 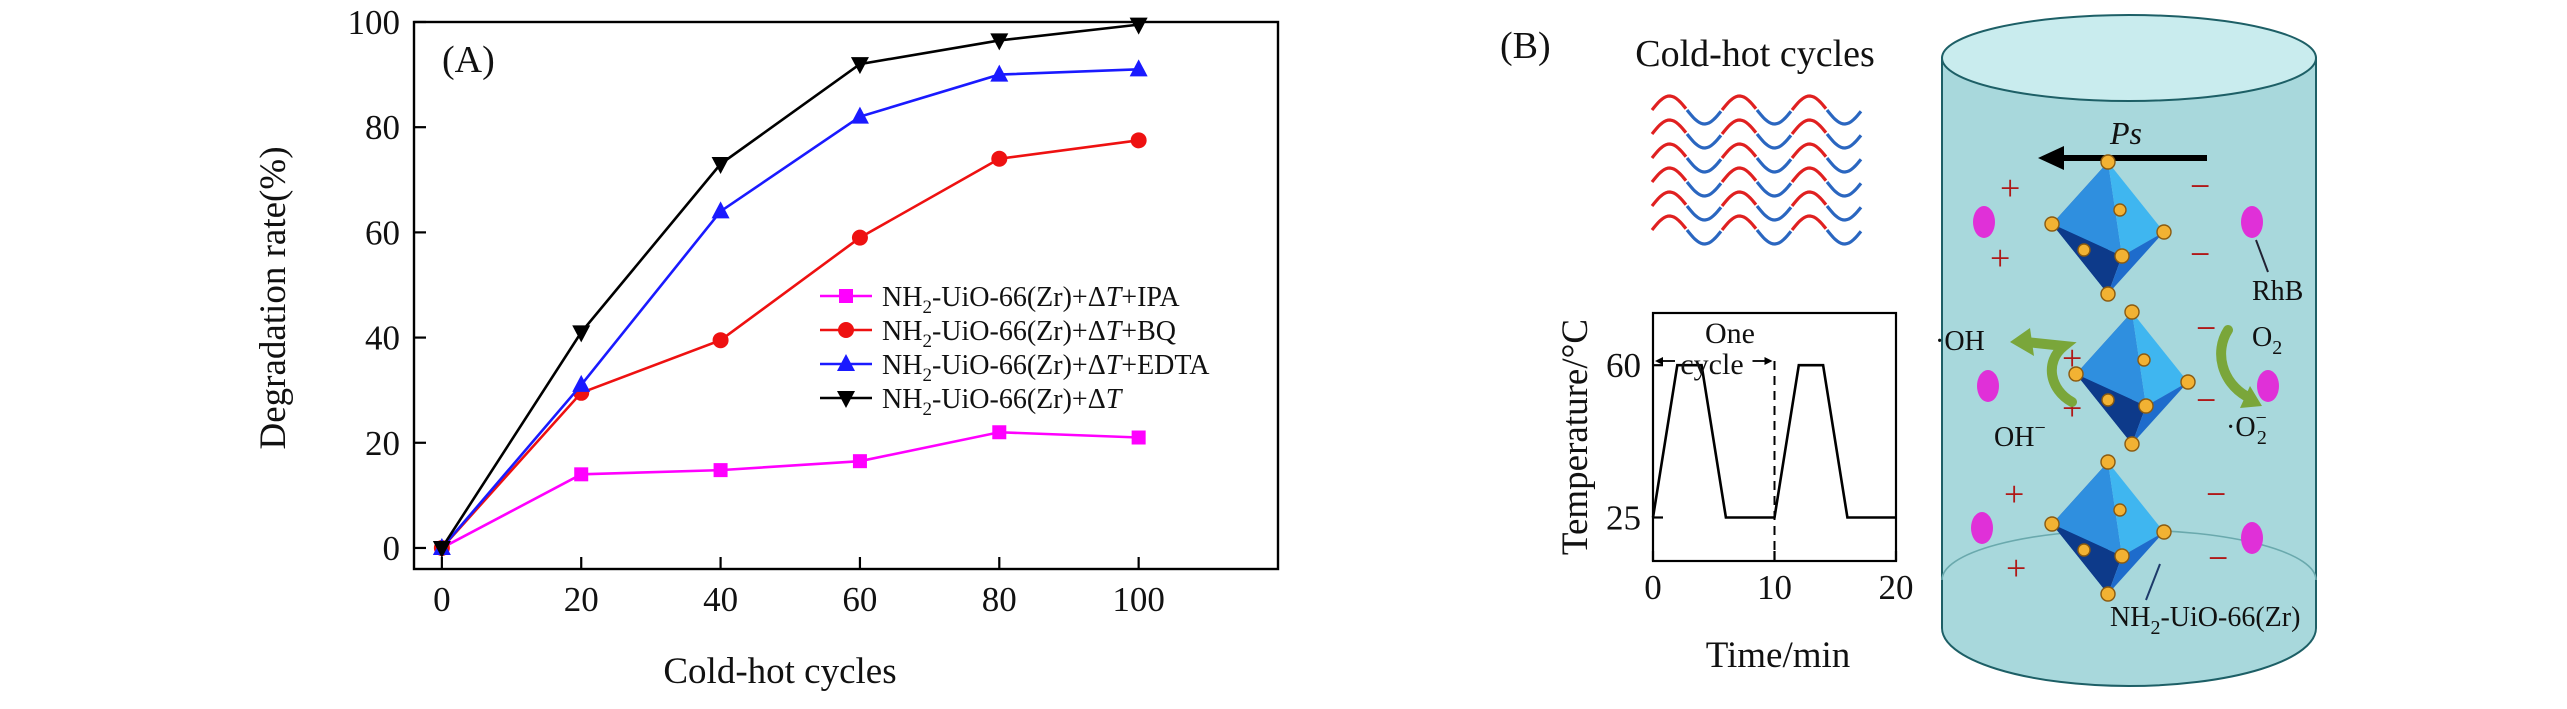 What do you see at coordinates (998, 334) in the screenshot?
I see `legend-entry: NH2-UiO-66(Zr)+ΔT+BQ` at bounding box center [998, 334].